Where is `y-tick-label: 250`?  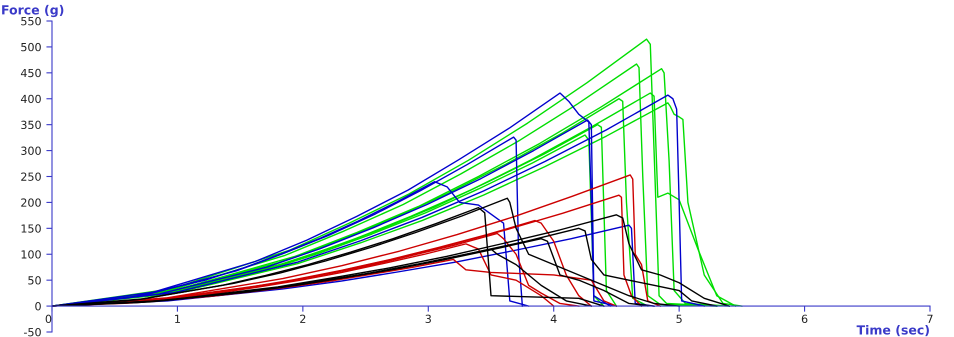
y-tick-label: 250 is located at coordinates (31, 176).